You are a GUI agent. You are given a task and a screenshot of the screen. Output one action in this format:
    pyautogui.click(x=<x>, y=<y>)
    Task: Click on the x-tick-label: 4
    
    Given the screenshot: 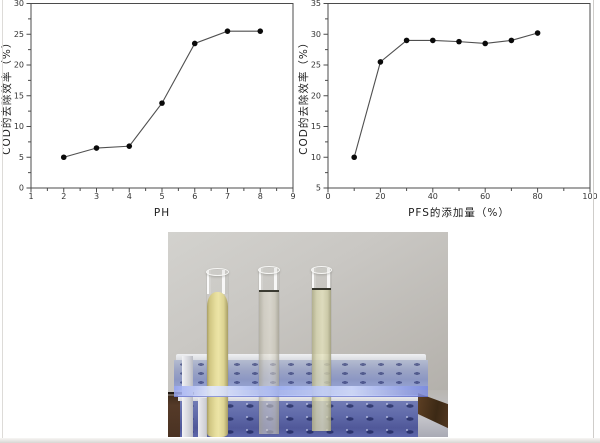 What is the action you would take?
    pyautogui.click(x=129, y=196)
    